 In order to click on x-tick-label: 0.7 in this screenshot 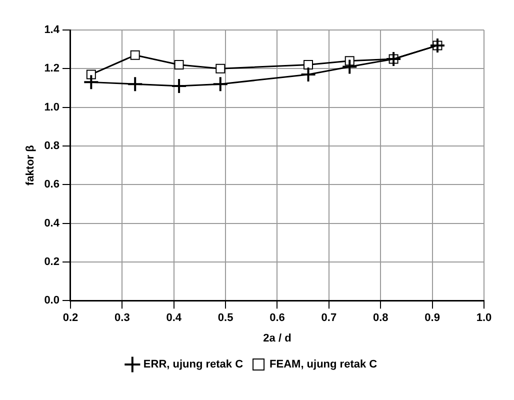, I will do `click(329, 318)`.